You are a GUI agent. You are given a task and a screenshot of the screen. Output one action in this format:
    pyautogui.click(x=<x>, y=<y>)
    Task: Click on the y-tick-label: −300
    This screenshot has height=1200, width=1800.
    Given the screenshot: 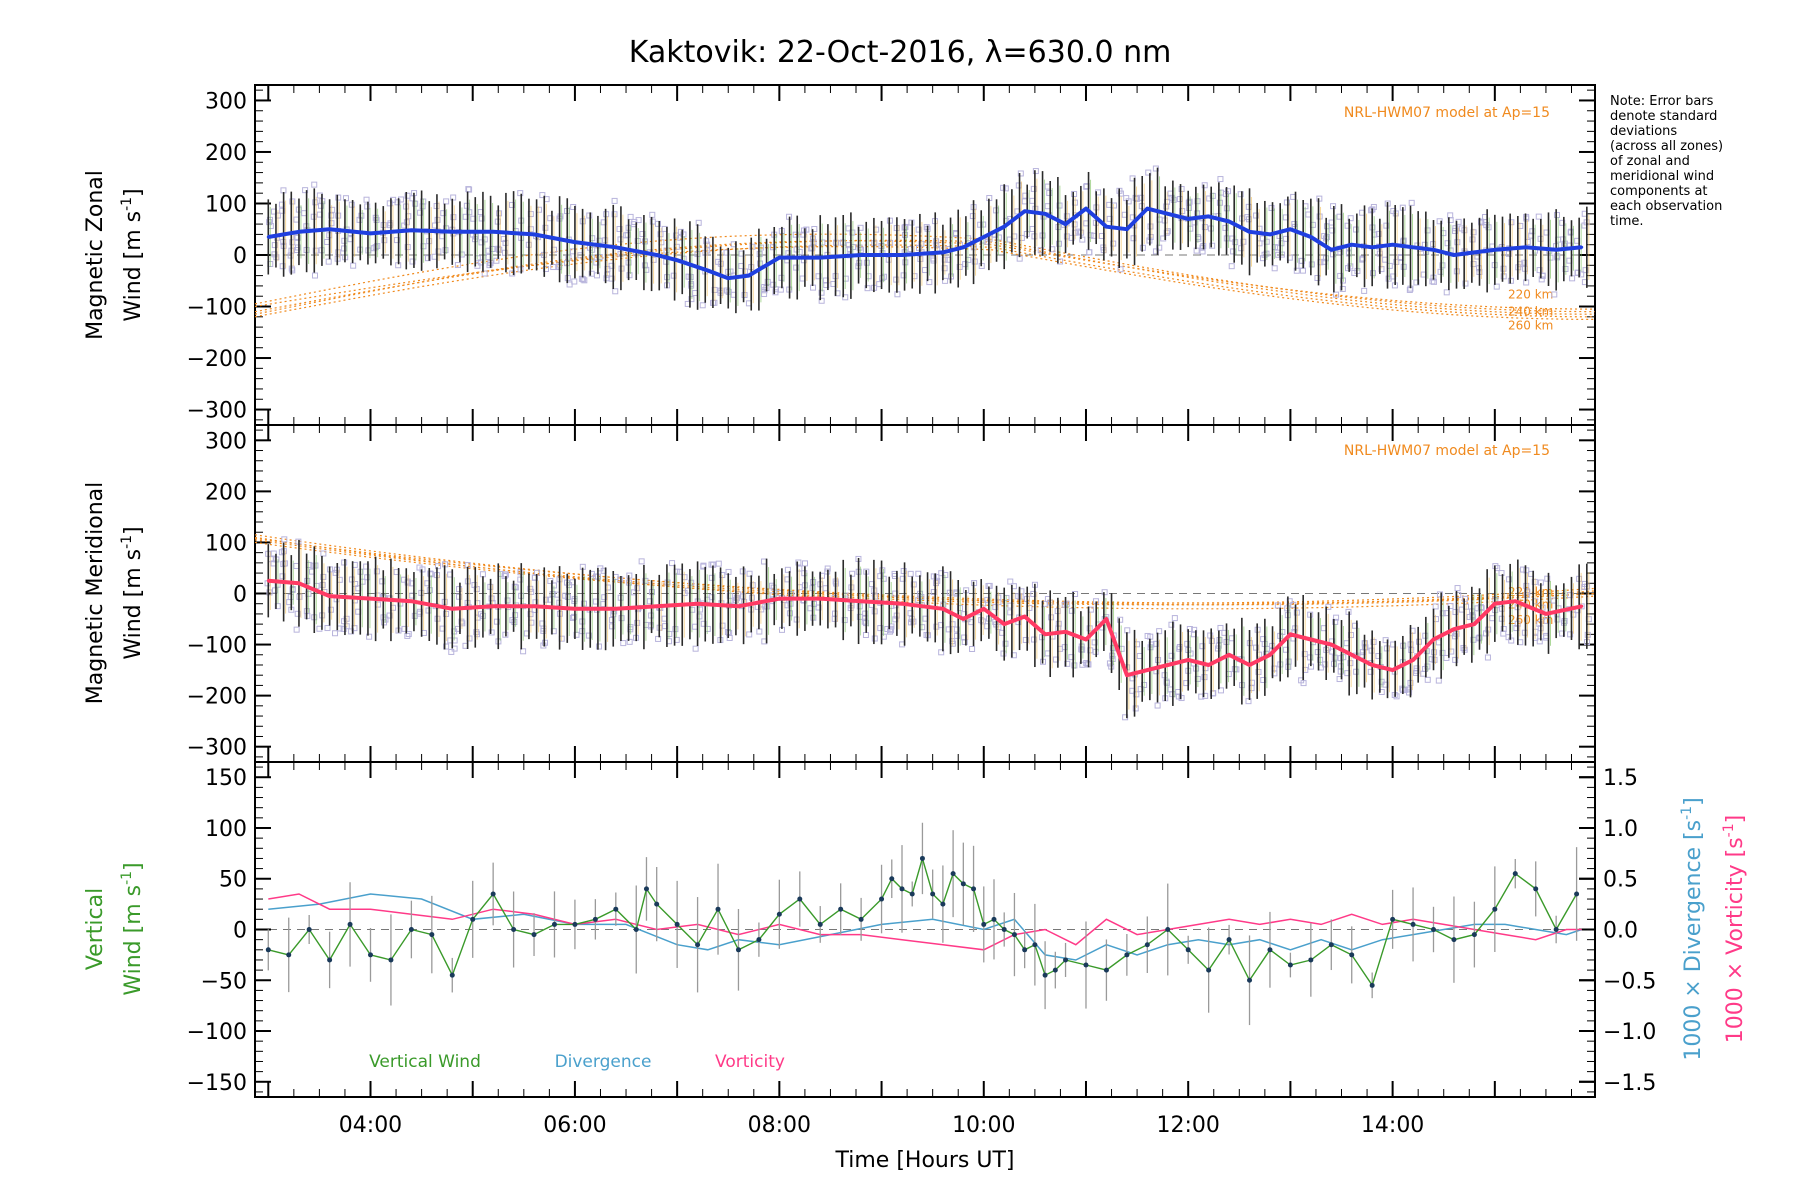 What is the action you would take?
    pyautogui.click(x=217, y=411)
    